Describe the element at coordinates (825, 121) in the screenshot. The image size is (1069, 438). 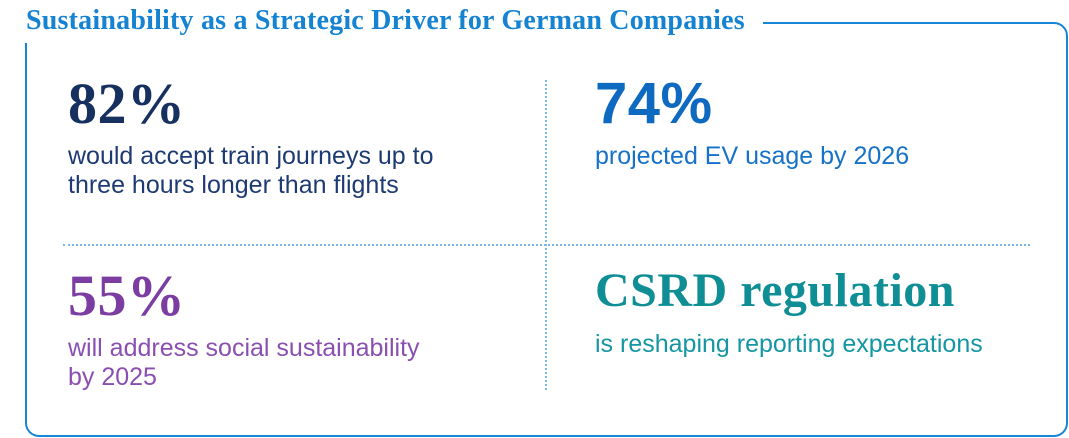
I see `stat-card-ev-usage: 74% projected EV usage by 2026` at that location.